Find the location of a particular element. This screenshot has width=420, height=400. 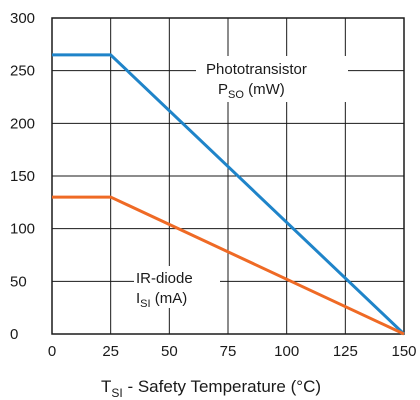

x-tick-label-0: 0 is located at coordinates (52, 351).